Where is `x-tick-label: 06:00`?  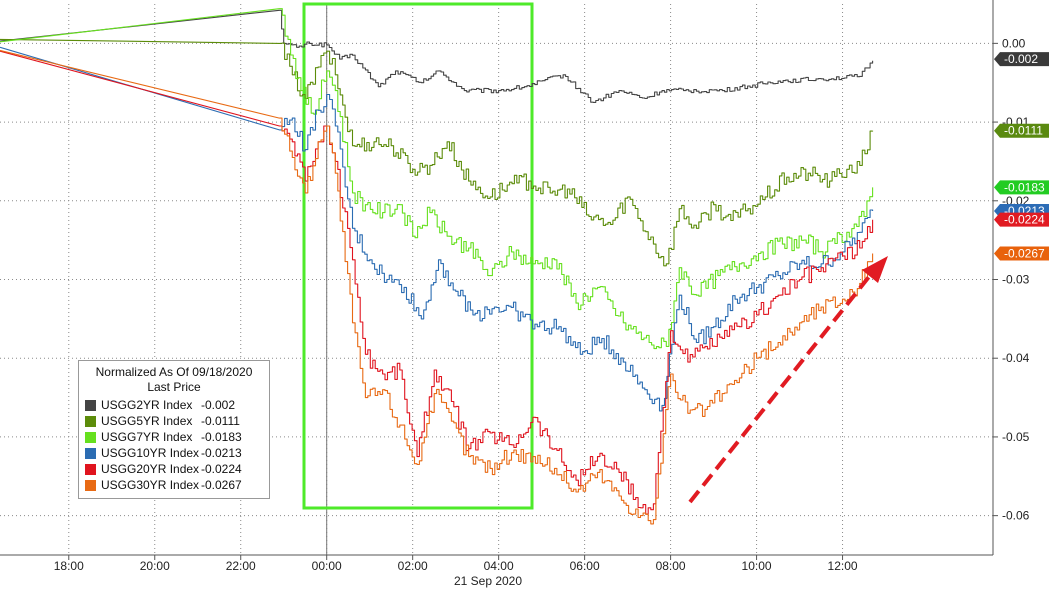
x-tick-label: 06:00 is located at coordinates (585, 566).